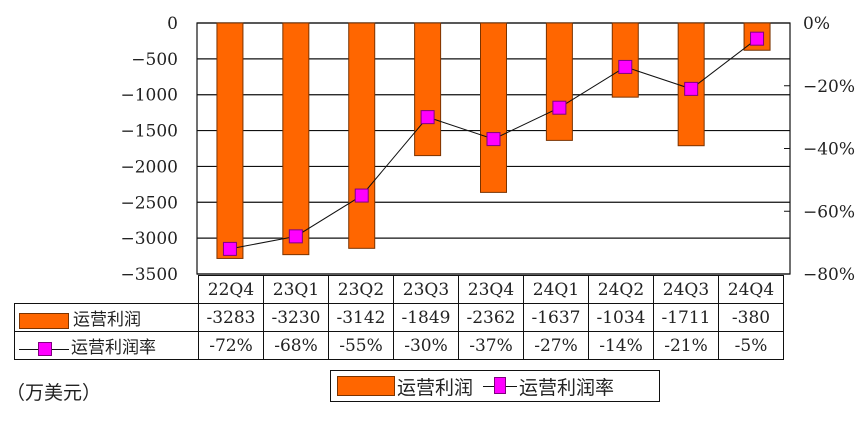 This screenshot has width=864, height=428. What do you see at coordinates (426, 345) in the screenshot?
I see `table-cell: -30%` at bounding box center [426, 345].